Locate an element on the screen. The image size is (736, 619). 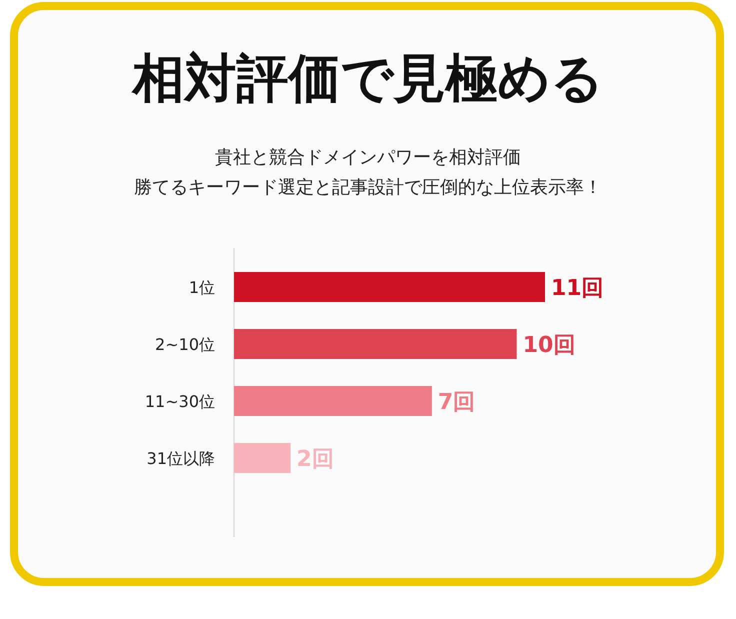
data-label: 7回 is located at coordinates (457, 402).